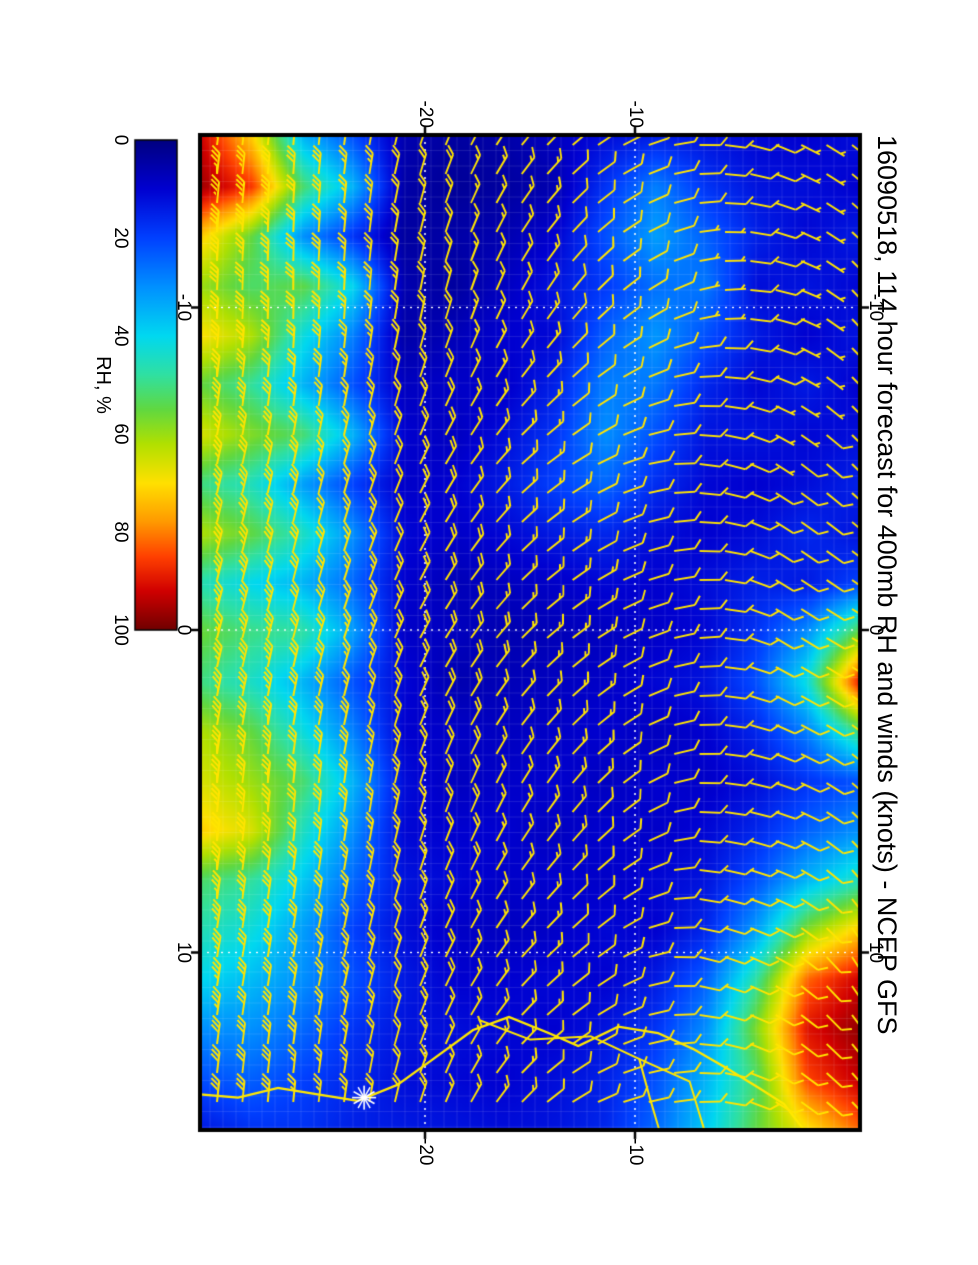 The image size is (978, 1265). Describe the element at coordinates (425, 1152) in the screenshot. I see `y-axis-tick-label-right: -20` at that location.